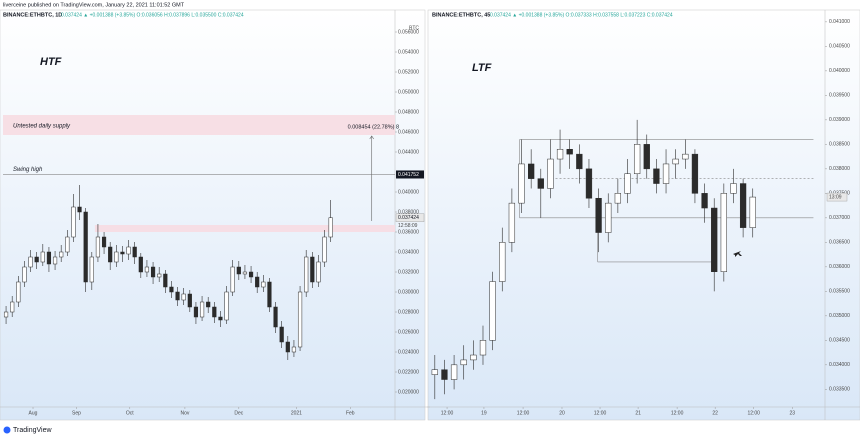 The width and height of the screenshot is (860, 438). I want to click on x-tick-label: 19, so click(484, 413).